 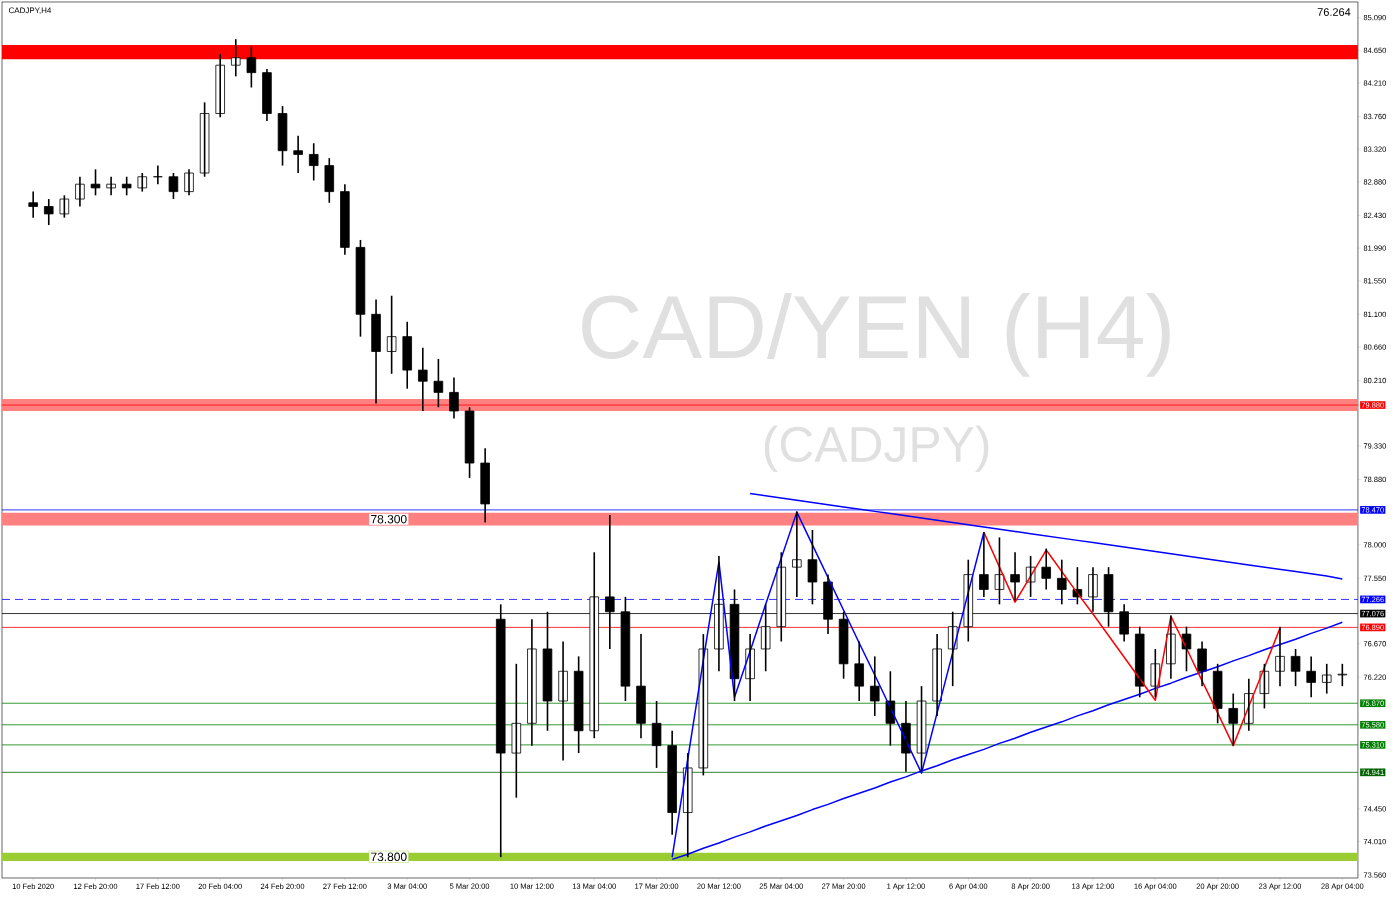 What do you see at coordinates (1334, 12) in the screenshot?
I see `annotation: 76.264` at bounding box center [1334, 12].